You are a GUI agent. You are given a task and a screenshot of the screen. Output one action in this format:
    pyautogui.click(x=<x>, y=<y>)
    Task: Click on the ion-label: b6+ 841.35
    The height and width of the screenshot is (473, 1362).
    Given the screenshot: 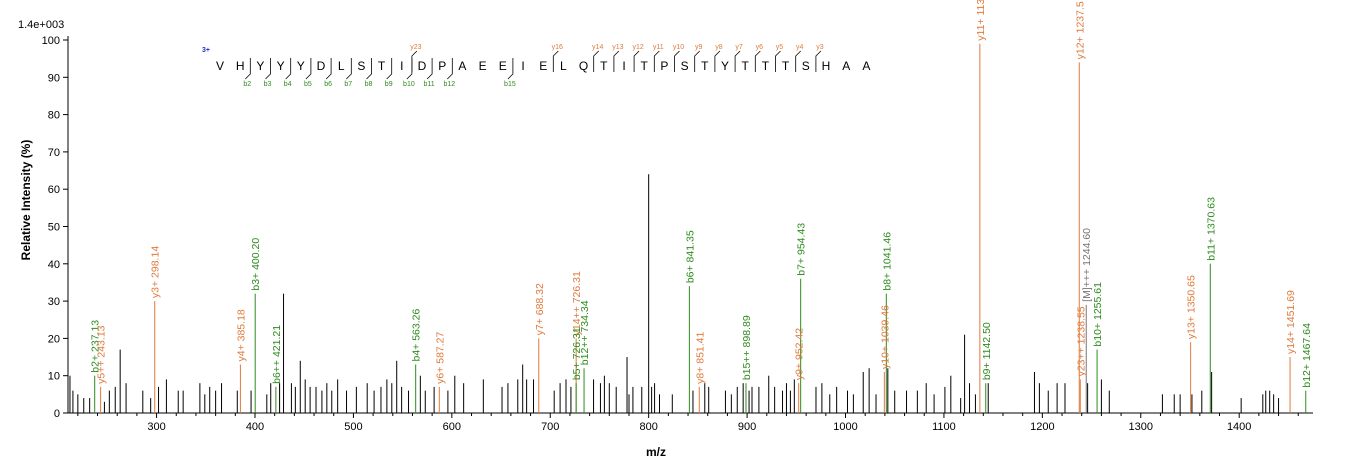 What is the action you would take?
    pyautogui.click(x=690, y=256)
    